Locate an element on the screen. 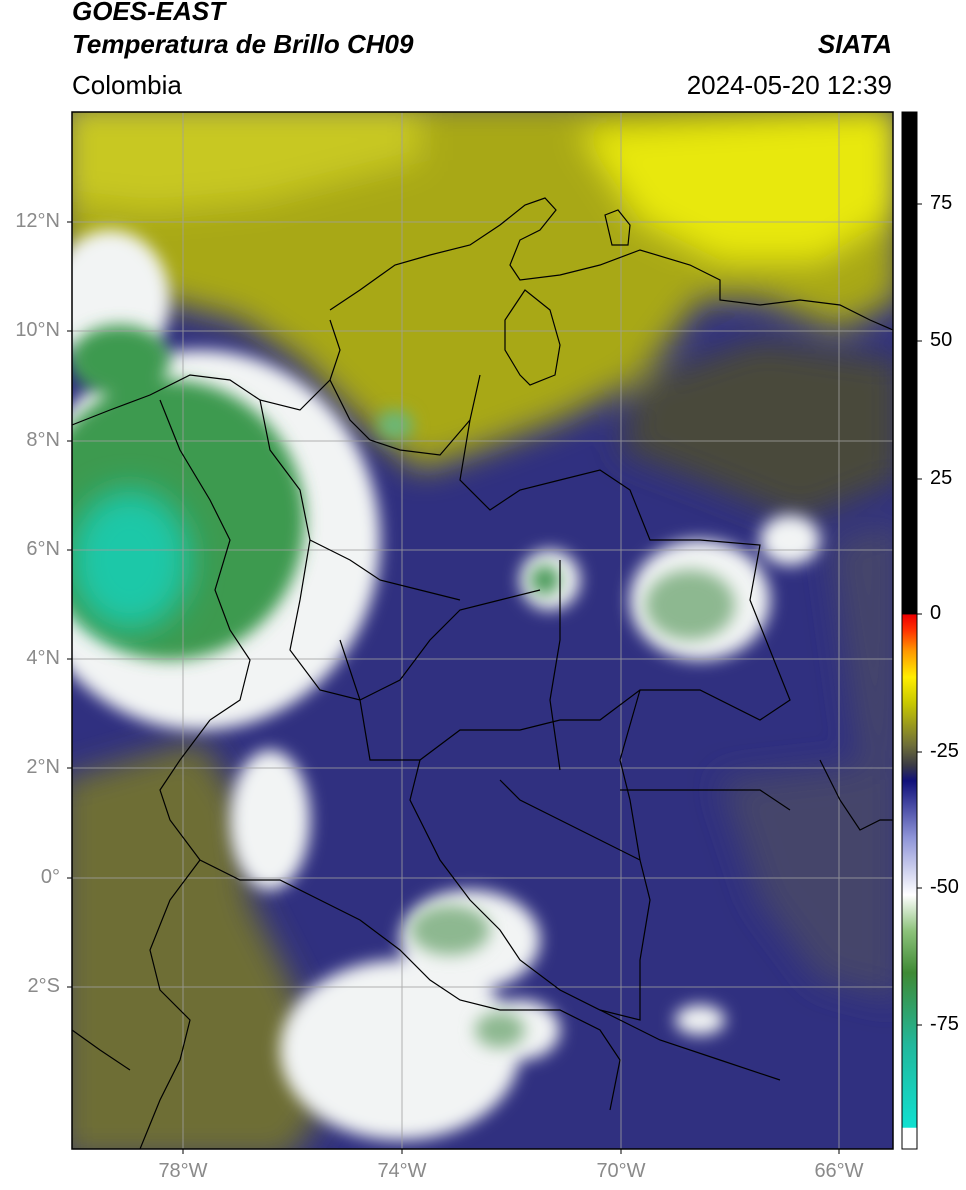 The width and height of the screenshot is (966, 1190). colorbar-tick-label: 0 is located at coordinates (936, 613).